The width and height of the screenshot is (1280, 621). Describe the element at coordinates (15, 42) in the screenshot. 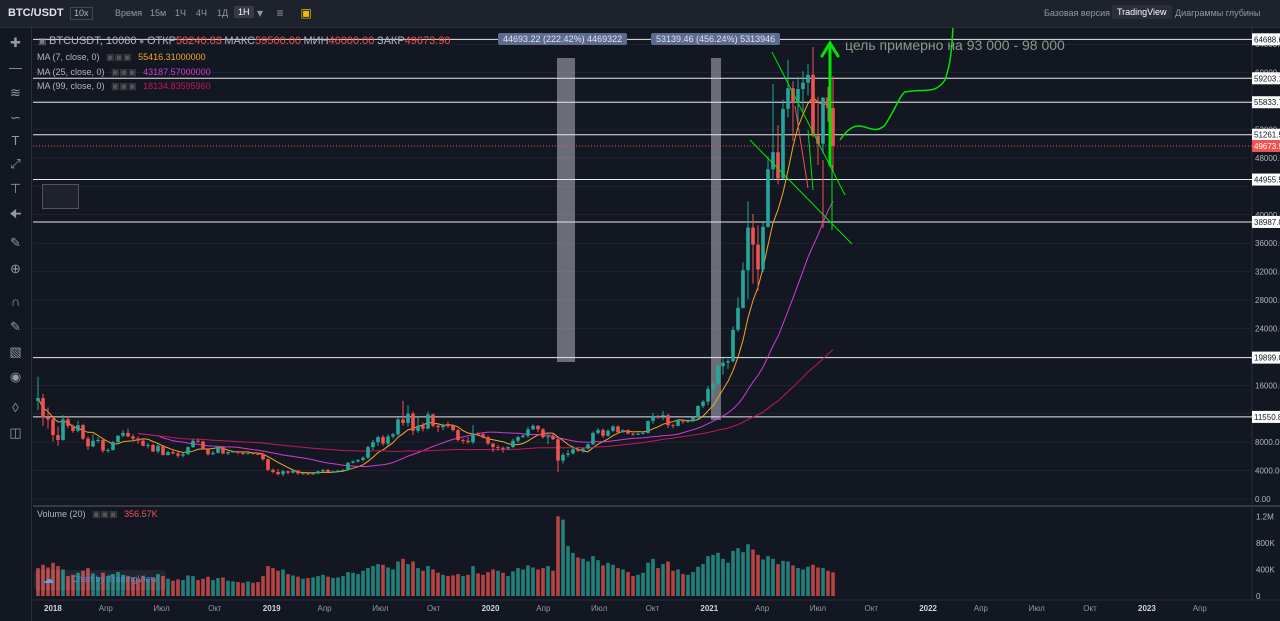

I see `crosshair-icon: ✚` at that location.